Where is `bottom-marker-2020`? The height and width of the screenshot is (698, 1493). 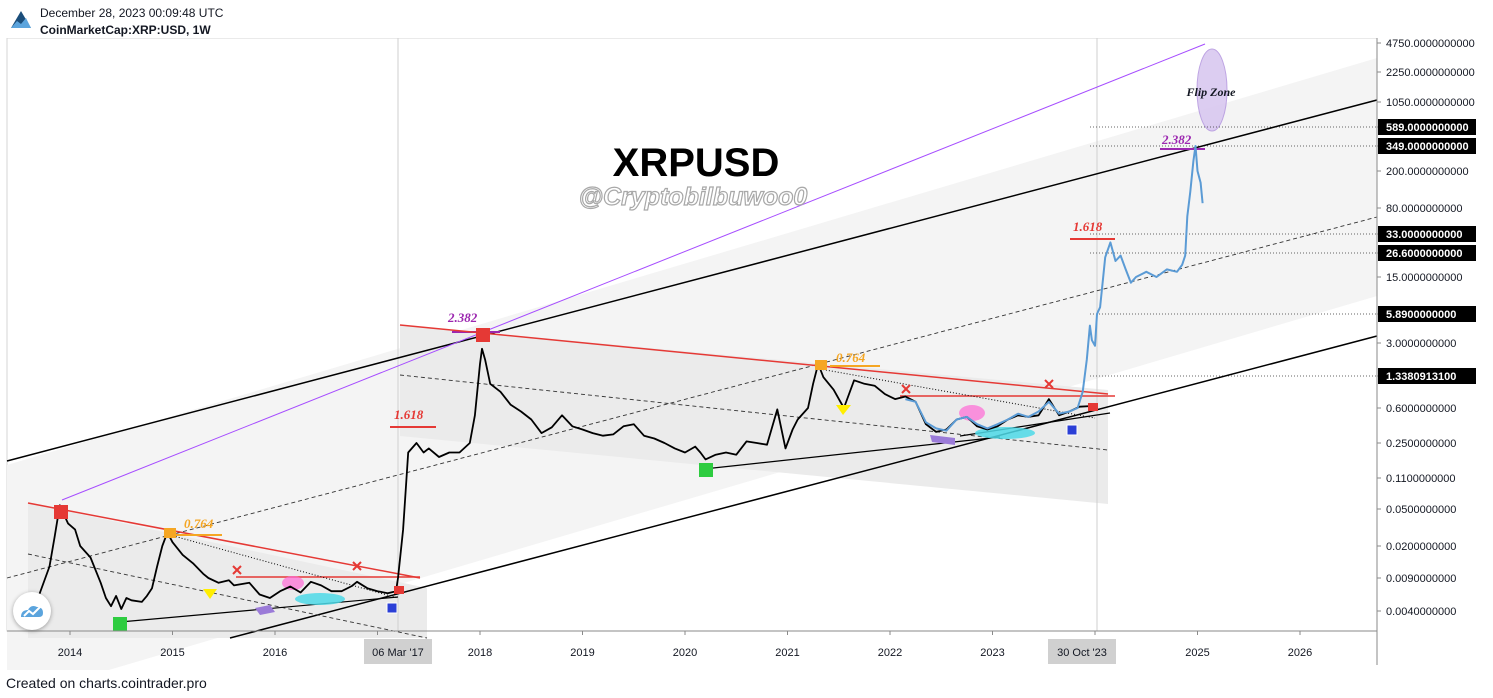 bottom-marker-2020 is located at coordinates (706, 470).